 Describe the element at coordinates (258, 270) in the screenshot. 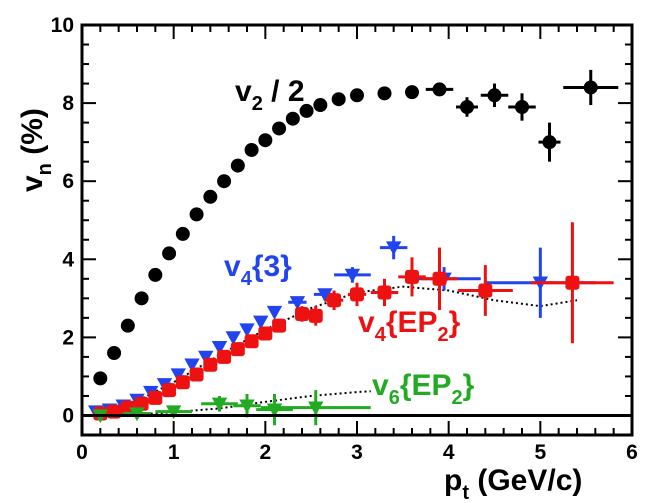

I see `annotation-v4-3: v4{3}` at that location.